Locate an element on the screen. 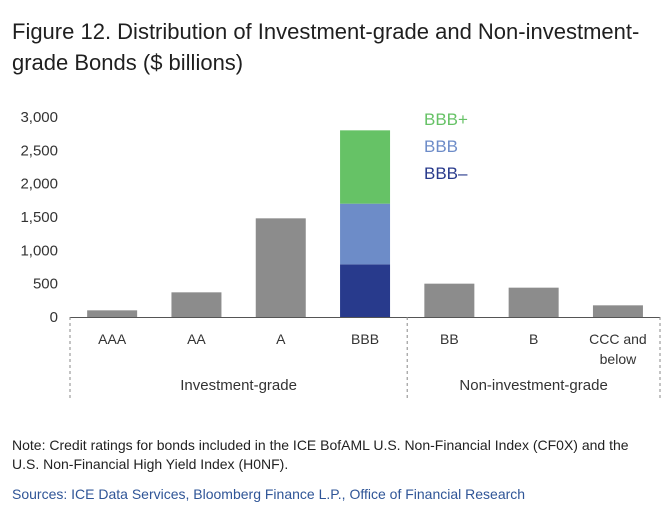 This screenshot has width=662, height=518. x-tick-label: BBB is located at coordinates (365, 339).